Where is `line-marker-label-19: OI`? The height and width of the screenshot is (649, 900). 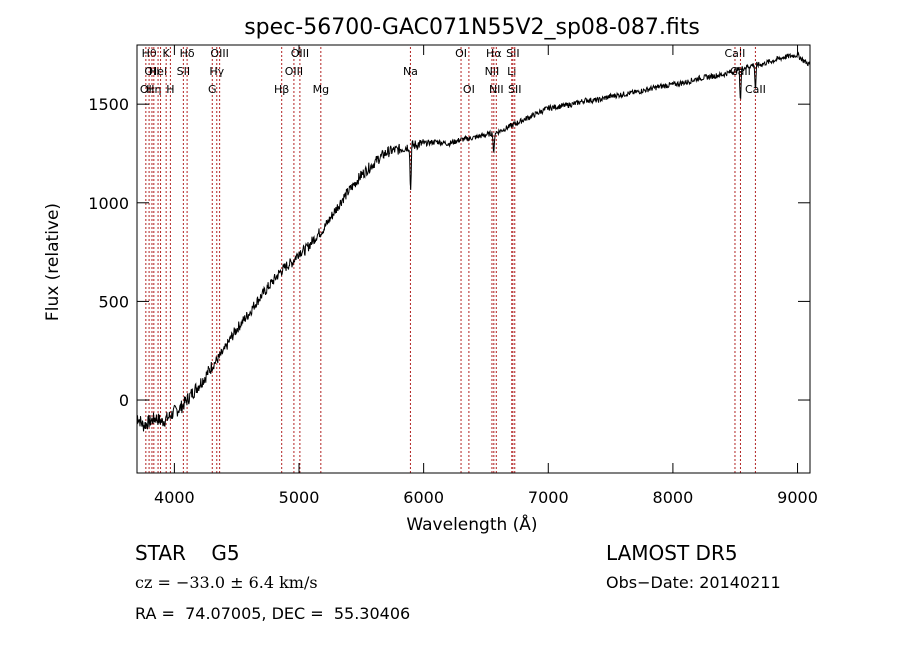
line-marker-label-19: OI is located at coordinates (469, 89).